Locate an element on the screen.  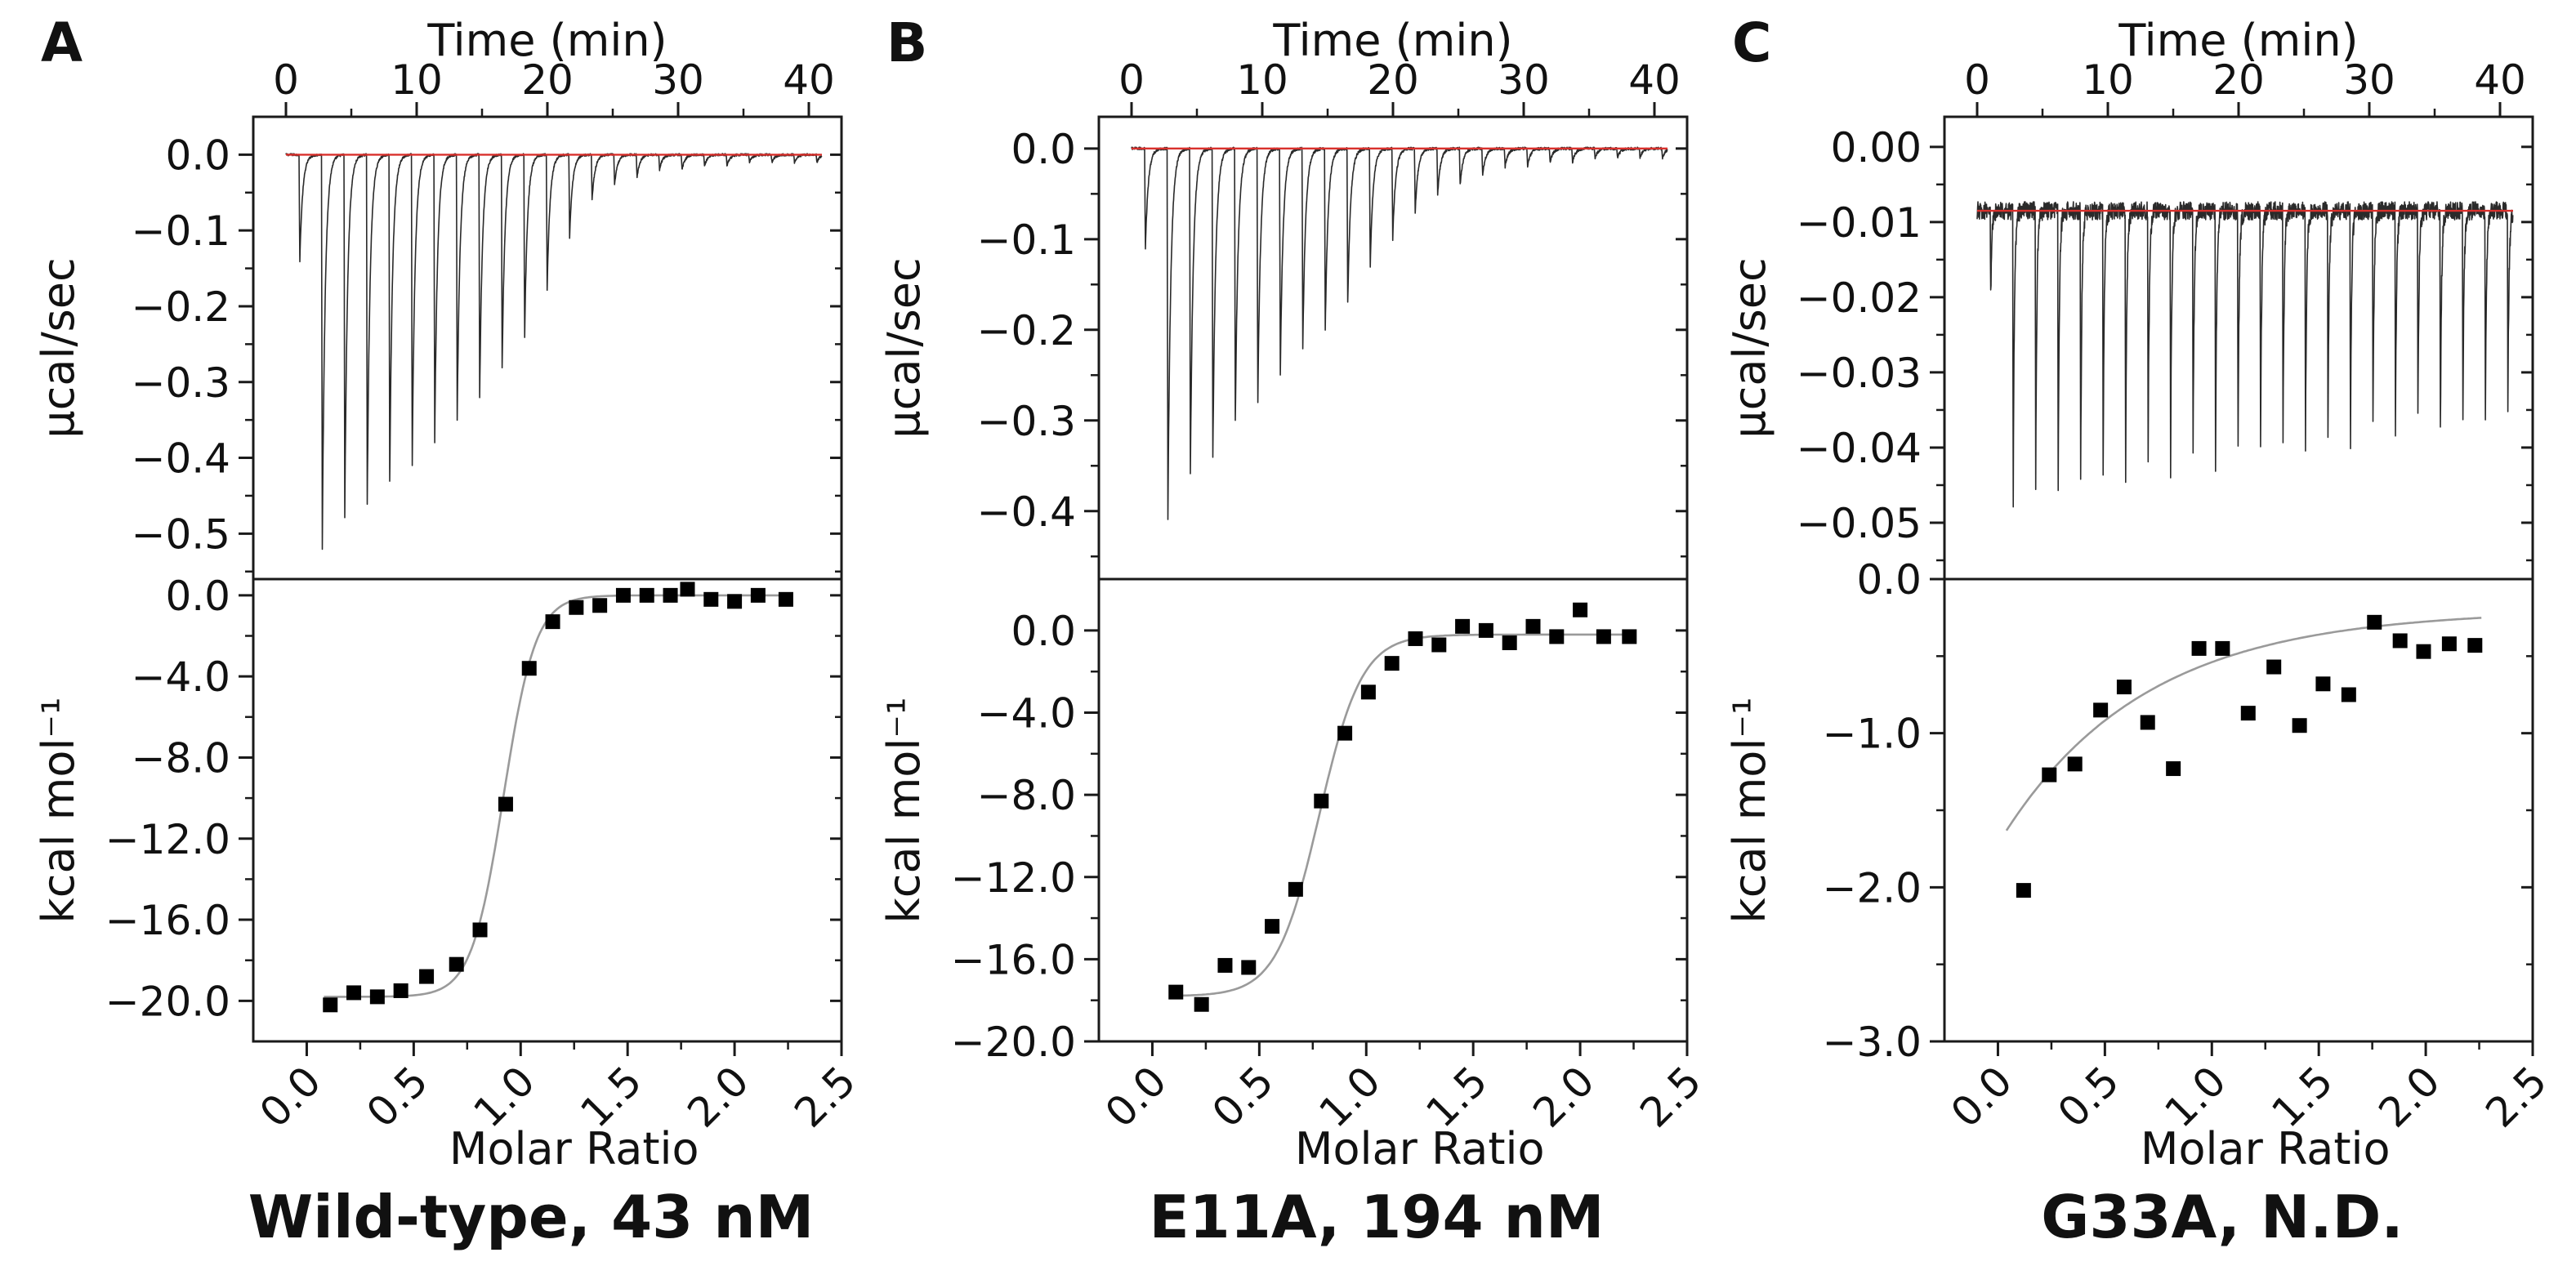
raw-y-tick-label: −0.1 is located at coordinates (181, 231).